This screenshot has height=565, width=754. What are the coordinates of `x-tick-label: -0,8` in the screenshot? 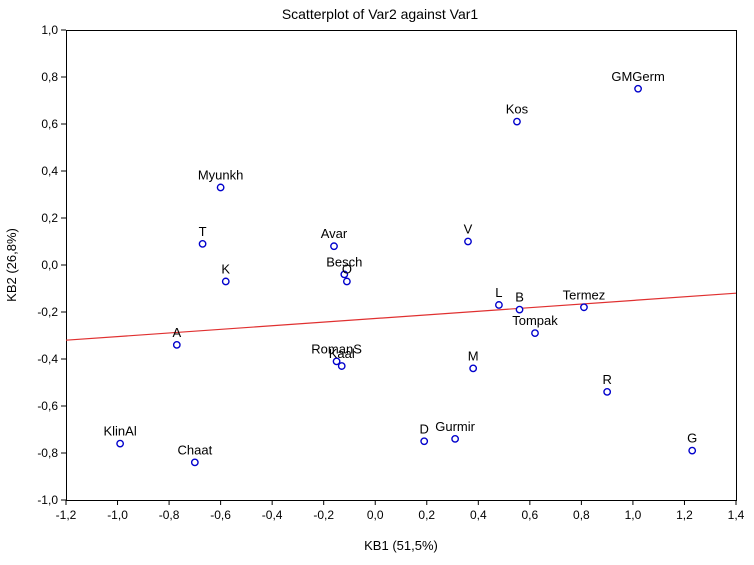 It's located at (169, 515).